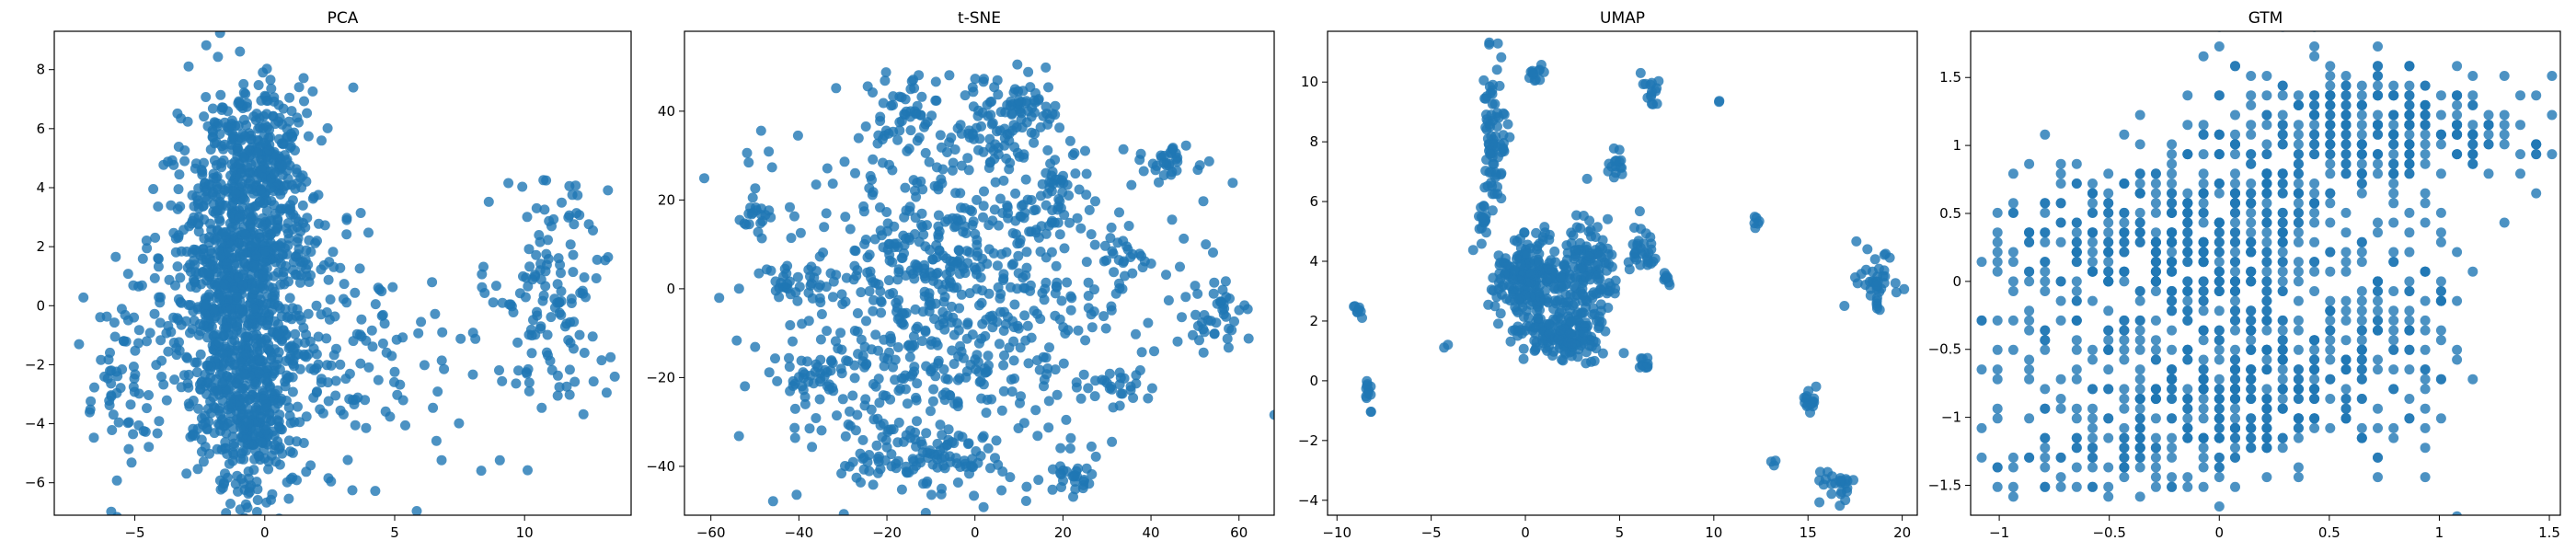 The width and height of the screenshot is (2576, 552). What do you see at coordinates (979, 18) in the screenshot?
I see `panel-title: t-SNE` at bounding box center [979, 18].